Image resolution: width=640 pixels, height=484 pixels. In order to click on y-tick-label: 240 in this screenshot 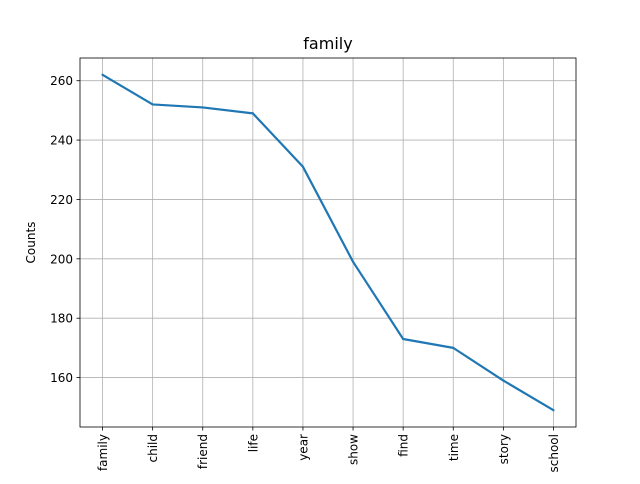, I will do `click(61, 141)`.